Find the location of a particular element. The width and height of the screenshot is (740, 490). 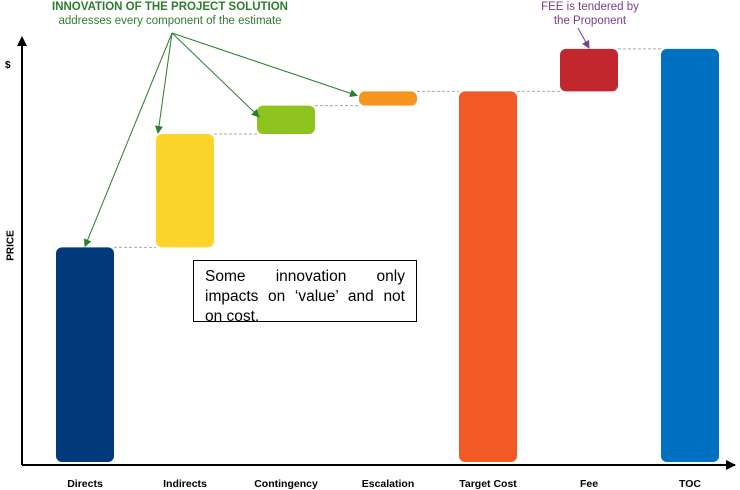

y-axis-unit: $ is located at coordinates (8, 65).